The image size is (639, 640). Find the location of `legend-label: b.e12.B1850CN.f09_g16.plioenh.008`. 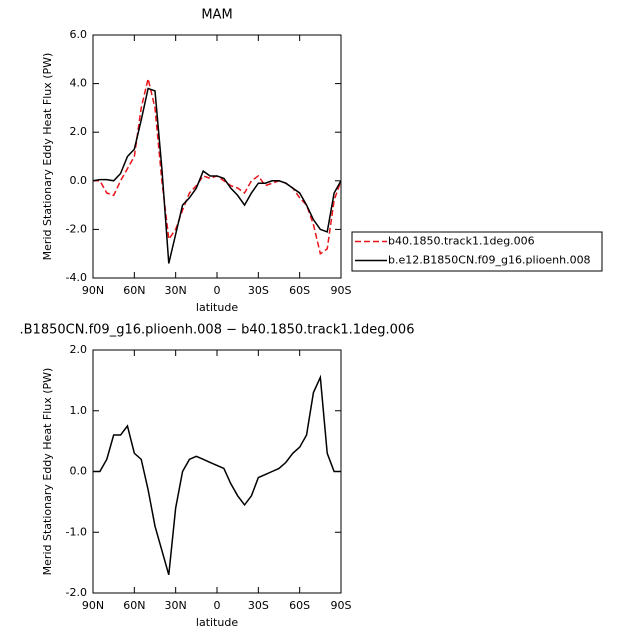

legend-label: b.e12.B1850CN.f09_g16.plioenh.008 is located at coordinates (489, 260).